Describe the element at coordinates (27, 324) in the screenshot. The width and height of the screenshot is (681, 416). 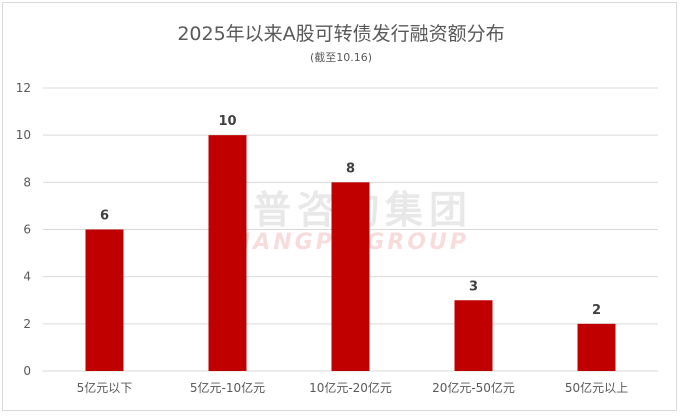
I see `y-tick-label: 2` at that location.